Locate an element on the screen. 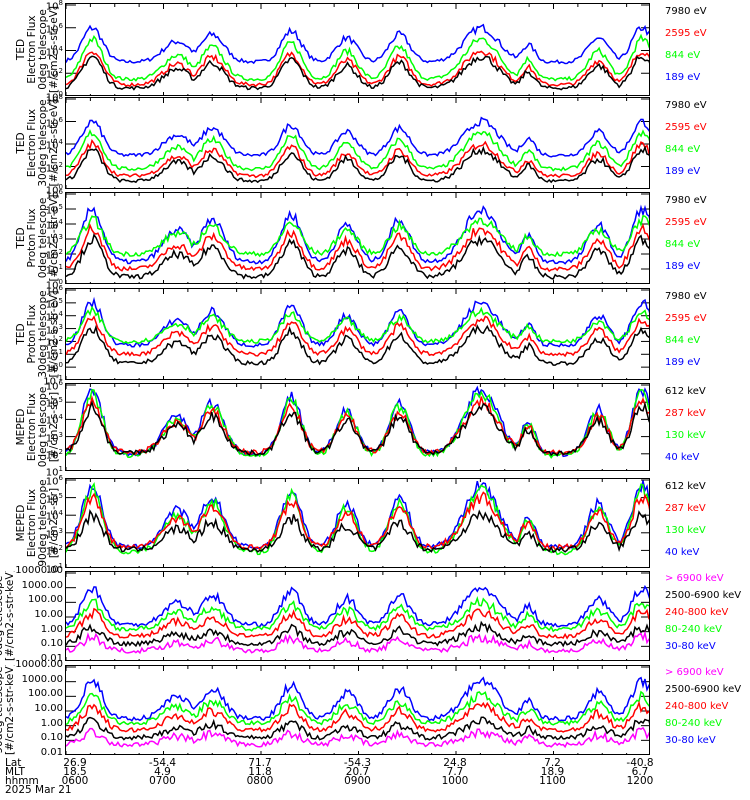  series-line-80-240-kev is located at coordinates (357, 614).